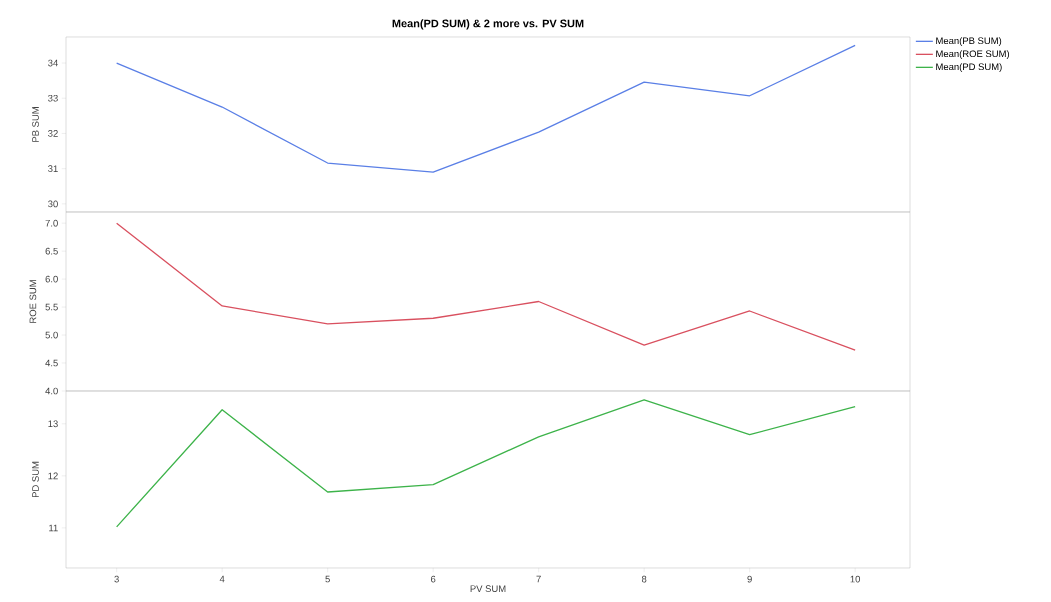 Image resolution: width=1051 pixels, height=602 pixels. What do you see at coordinates (51, 307) in the screenshot?
I see `y-tick-label: 5.5` at bounding box center [51, 307].